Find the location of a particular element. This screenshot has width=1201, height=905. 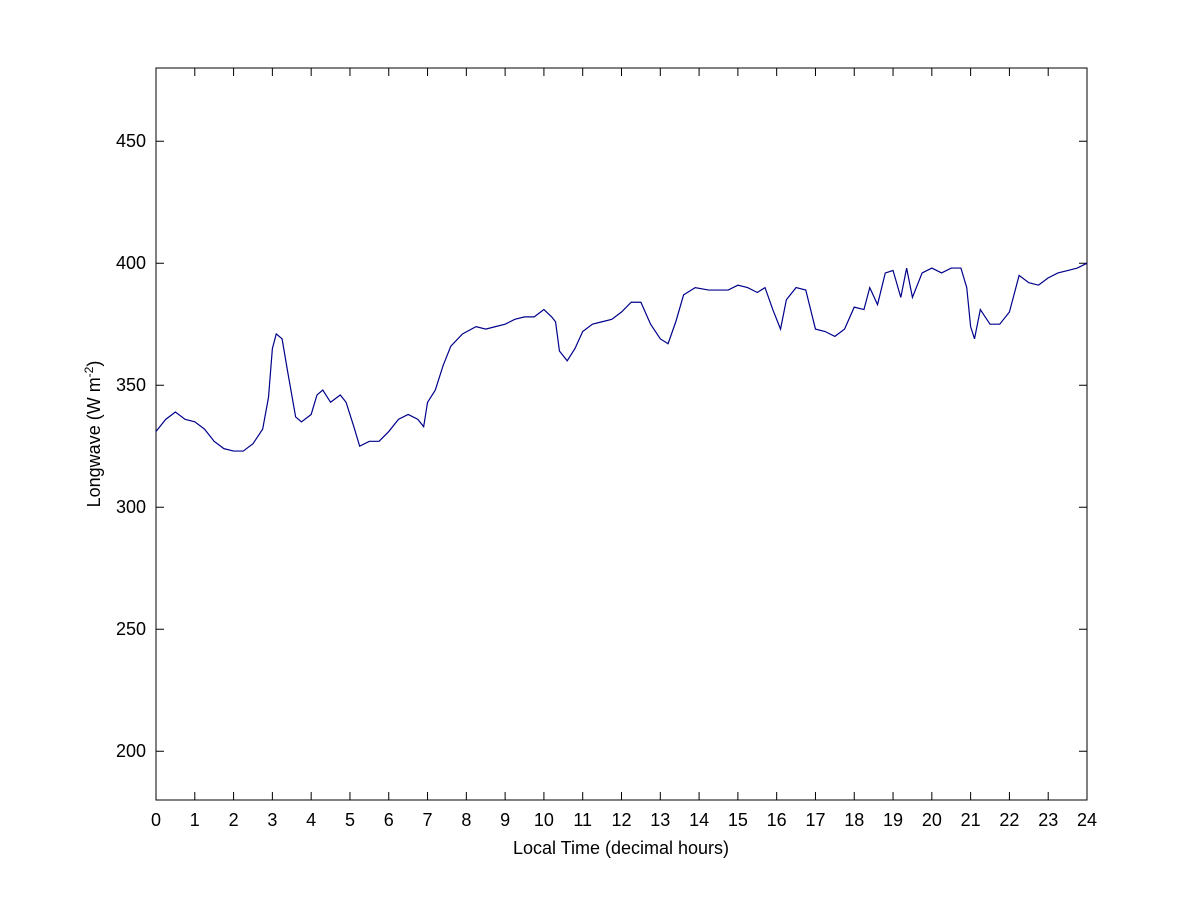

y-tick-label: 350 is located at coordinates (131, 385).